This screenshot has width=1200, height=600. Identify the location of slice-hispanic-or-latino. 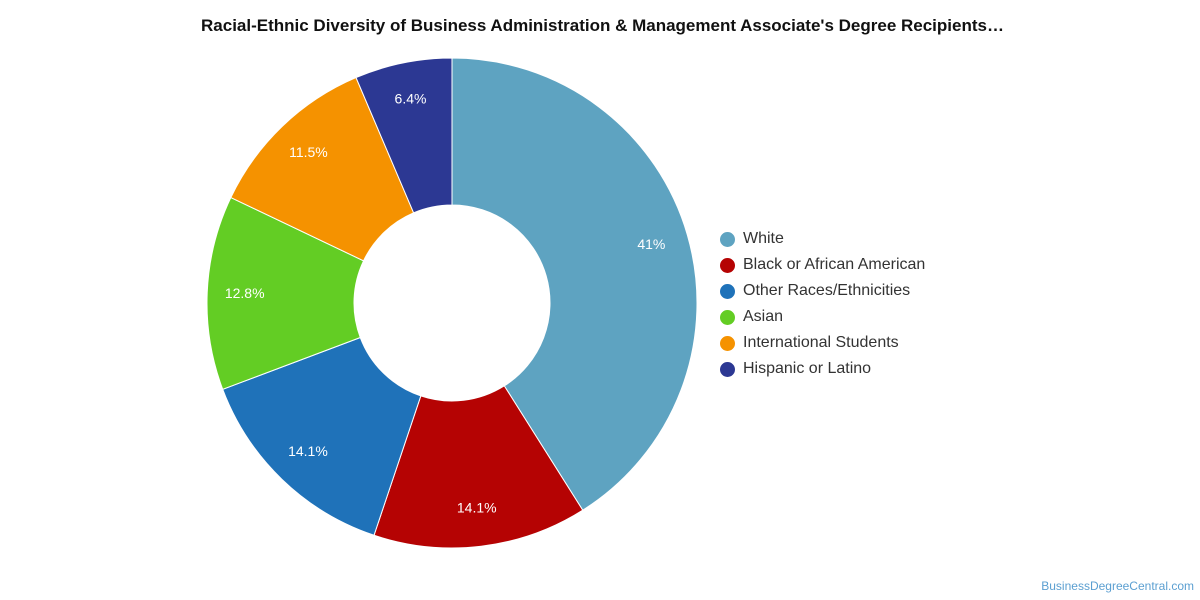
(404, 135).